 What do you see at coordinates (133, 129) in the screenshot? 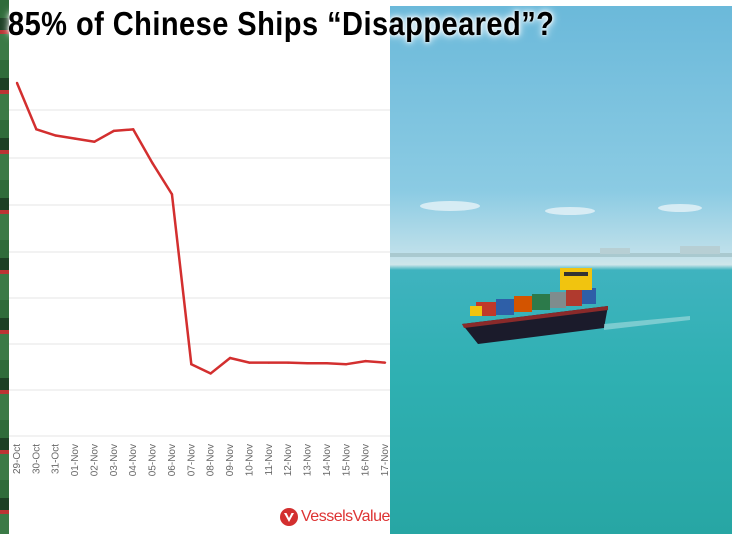
I see `data-point-04-Nov` at bounding box center [133, 129].